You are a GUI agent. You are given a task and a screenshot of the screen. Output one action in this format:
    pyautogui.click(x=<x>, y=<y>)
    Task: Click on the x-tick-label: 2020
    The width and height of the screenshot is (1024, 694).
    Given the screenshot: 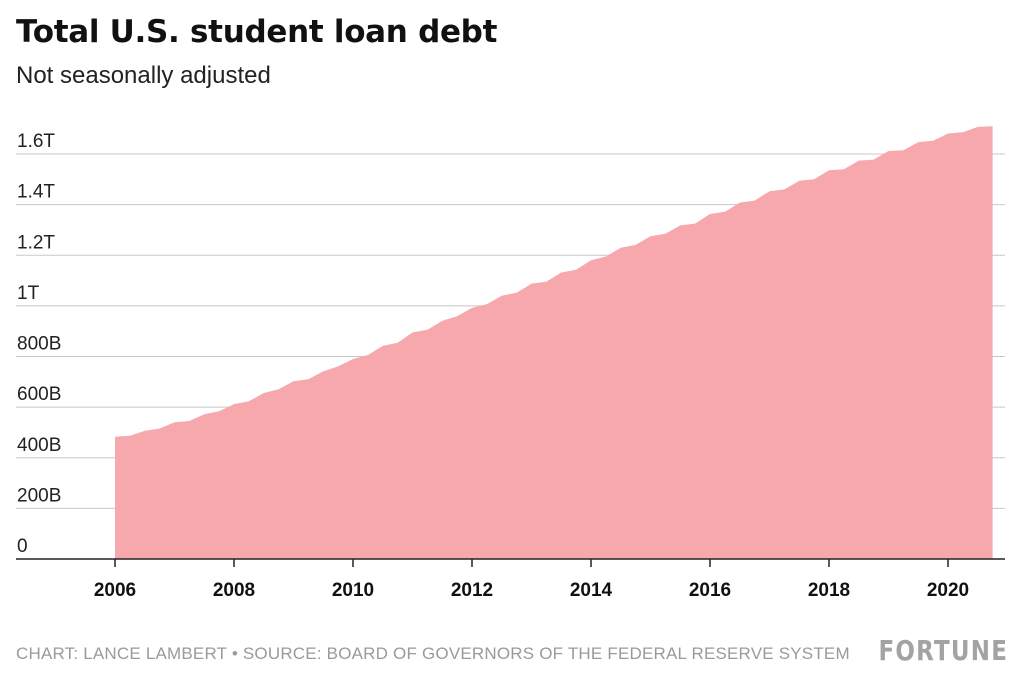 What is the action you would take?
    pyautogui.click(x=948, y=590)
    